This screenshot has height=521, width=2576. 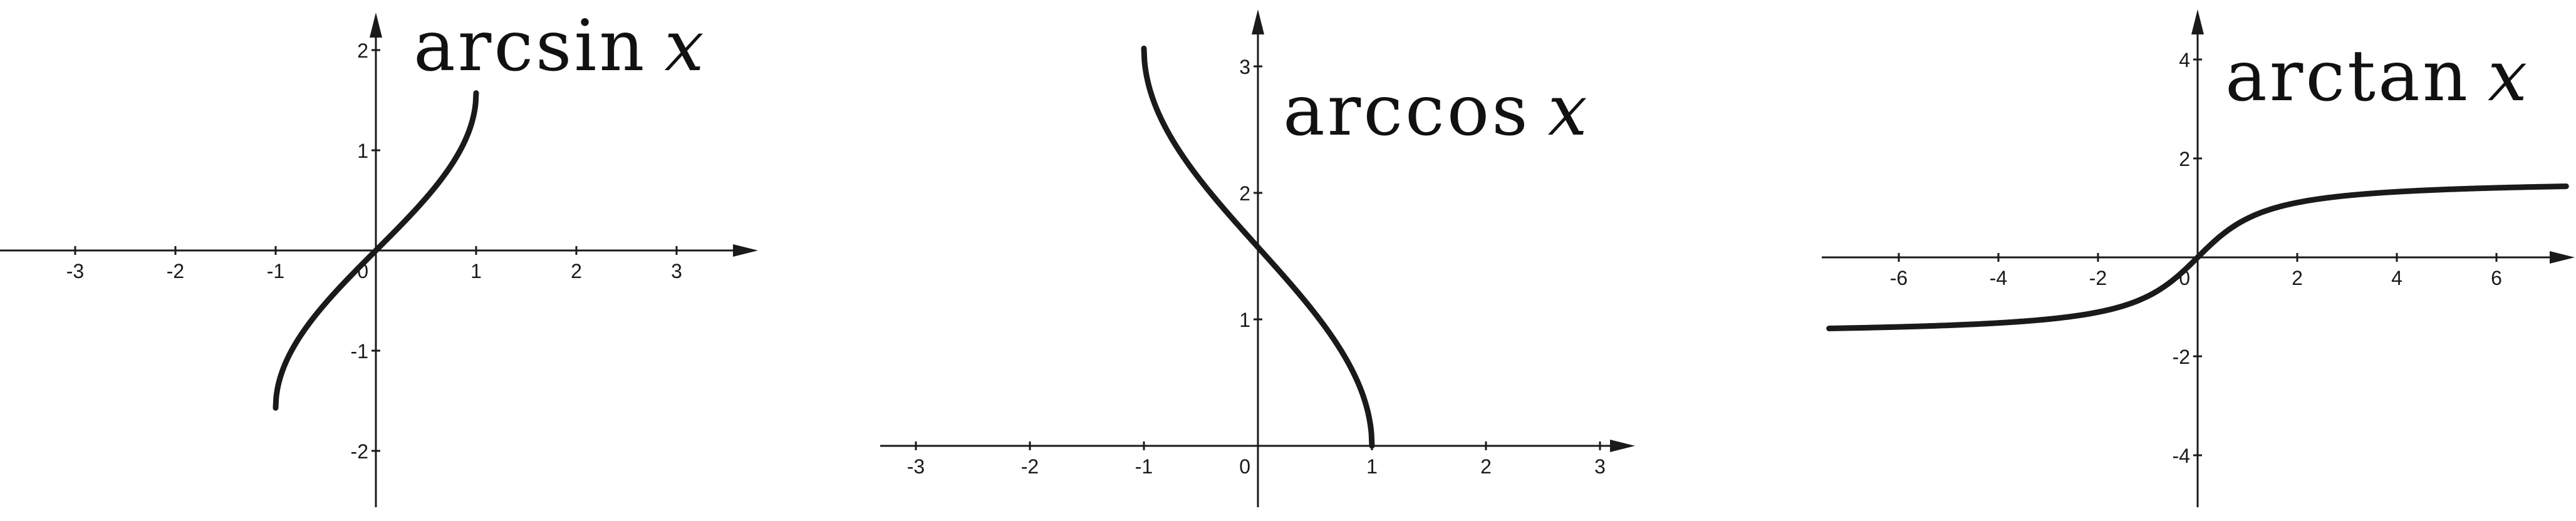 I want to click on chart-title: arccos x, so click(x=1436, y=111).